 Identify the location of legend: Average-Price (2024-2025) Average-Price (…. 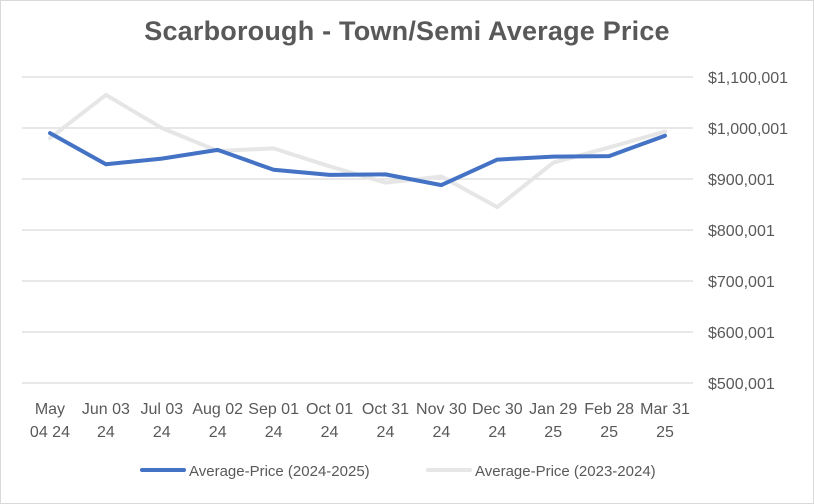
(398, 471).